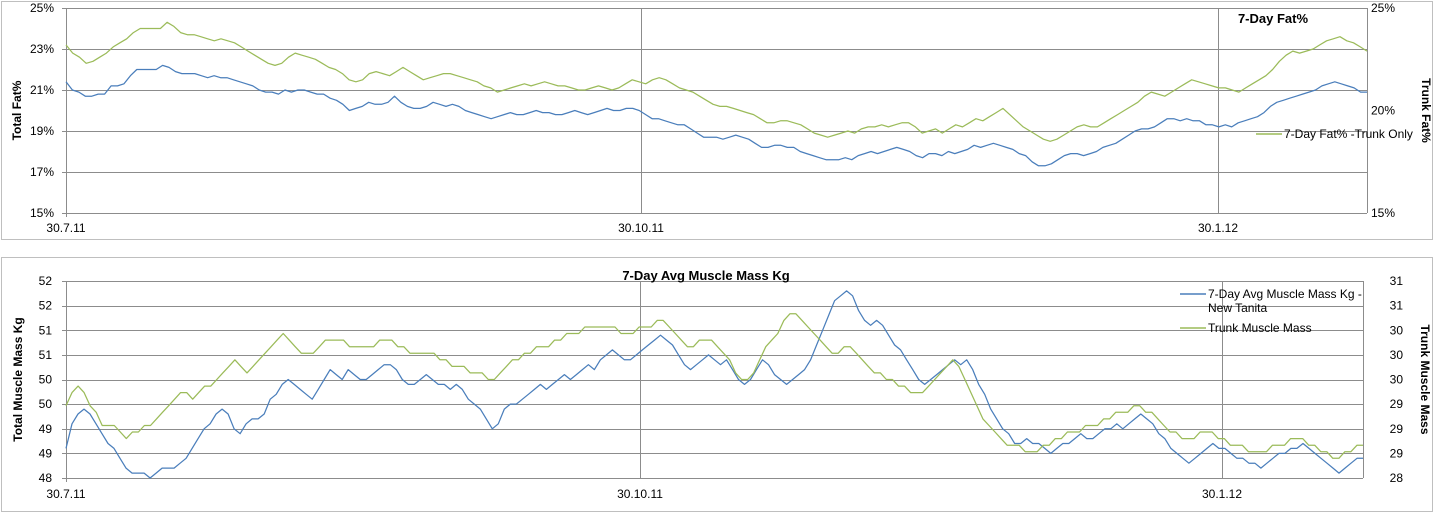 This screenshot has height=513, width=1434. I want to click on y2-axis-title: Trunk Fat%, so click(1426, 110).